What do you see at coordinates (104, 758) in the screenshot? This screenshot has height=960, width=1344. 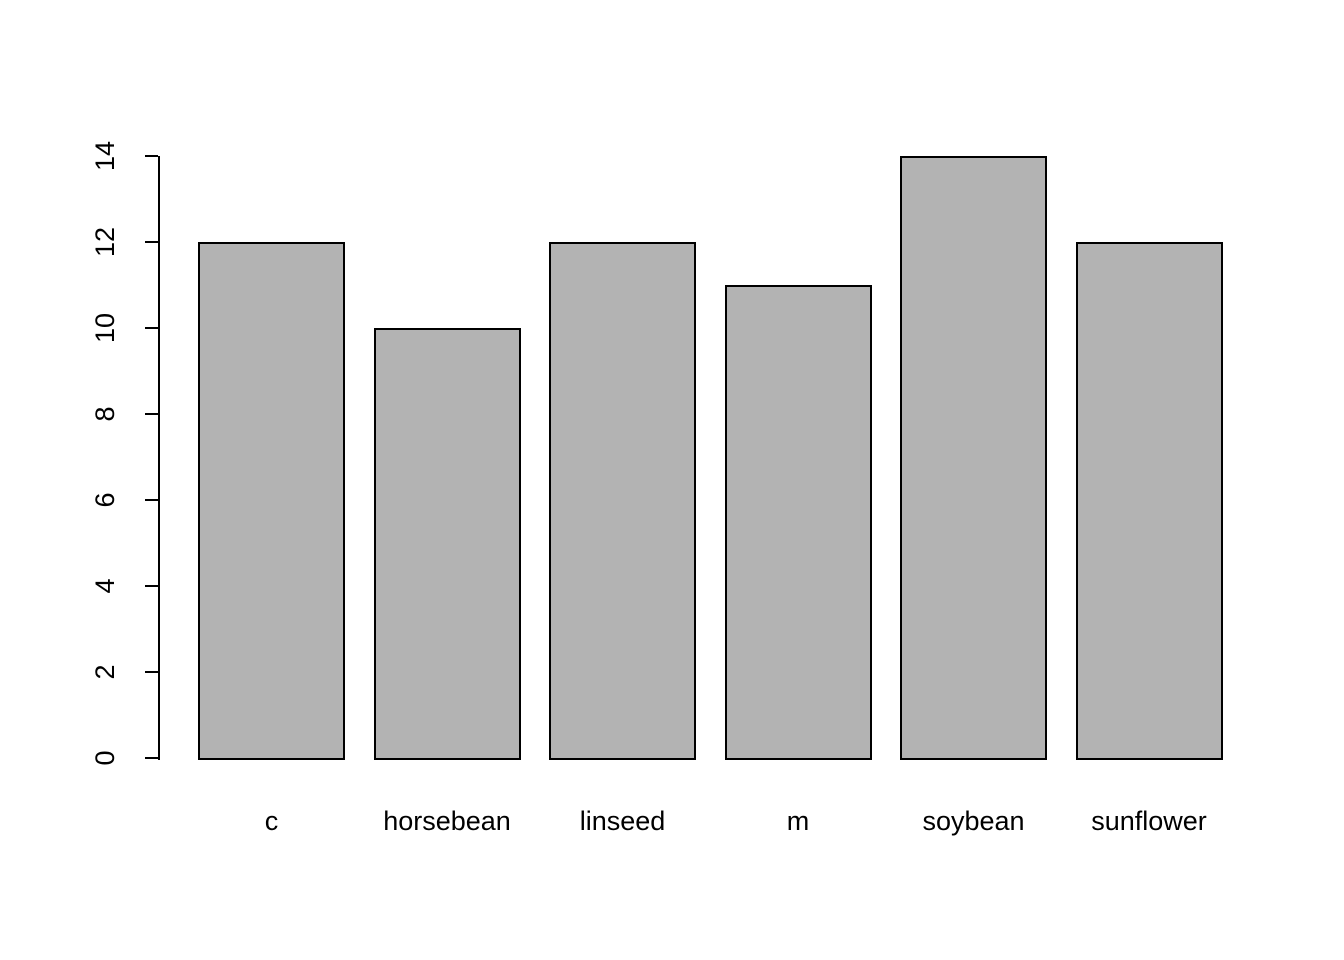 I see `y-tick-label: 0` at bounding box center [104, 758].